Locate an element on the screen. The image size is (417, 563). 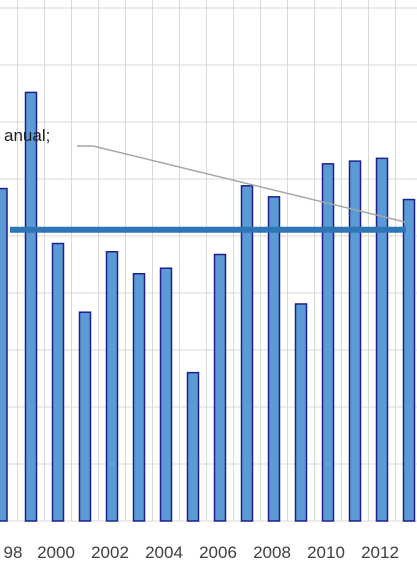
x-tick-label: 2012 is located at coordinates (380, 552).